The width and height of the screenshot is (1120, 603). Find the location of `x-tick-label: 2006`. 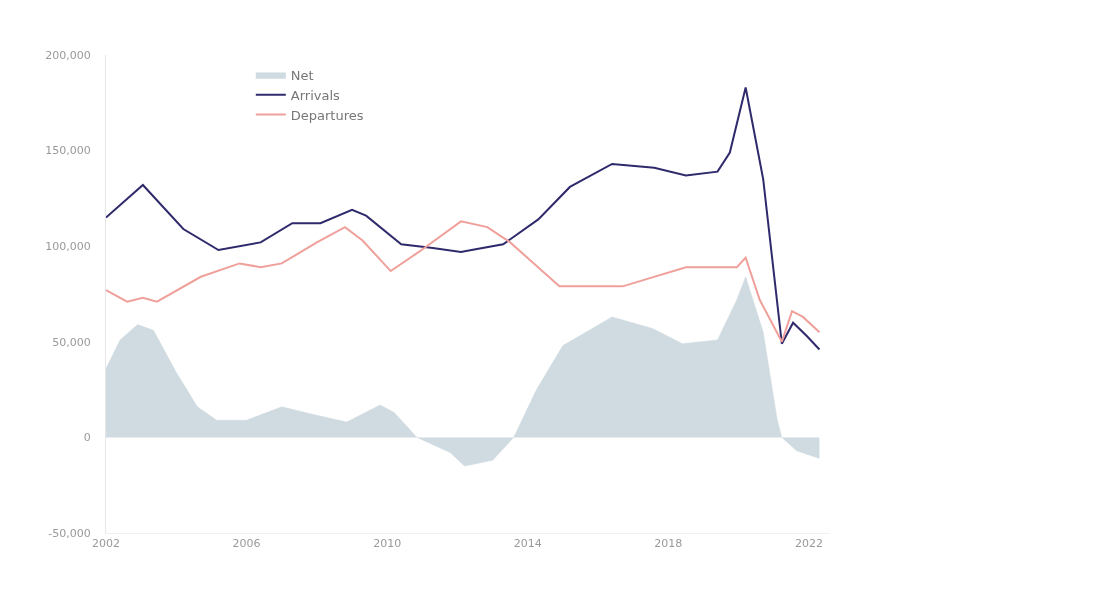

x-tick-label: 2006 is located at coordinates (246, 544).